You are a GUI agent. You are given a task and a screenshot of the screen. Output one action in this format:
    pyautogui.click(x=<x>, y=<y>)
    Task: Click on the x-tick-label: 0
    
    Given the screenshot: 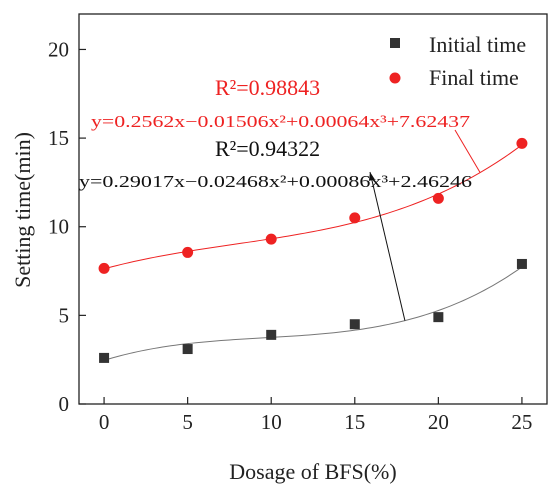 What is the action you would take?
    pyautogui.click(x=104, y=422)
    